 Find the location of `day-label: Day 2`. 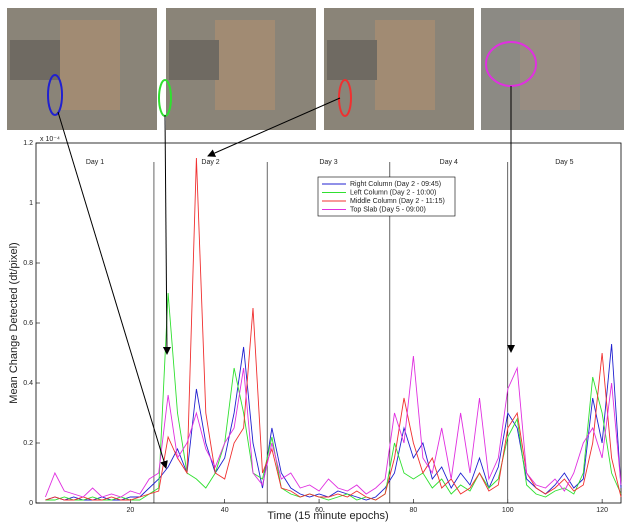

day-label: Day 2 is located at coordinates (210, 162).